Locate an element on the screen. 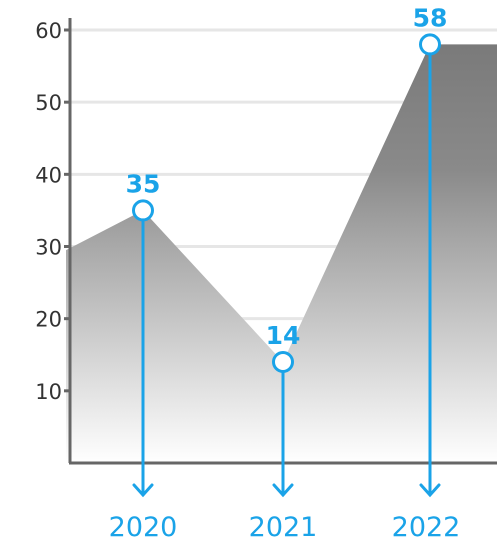  y-tick-label: 30 is located at coordinates (48, 248).